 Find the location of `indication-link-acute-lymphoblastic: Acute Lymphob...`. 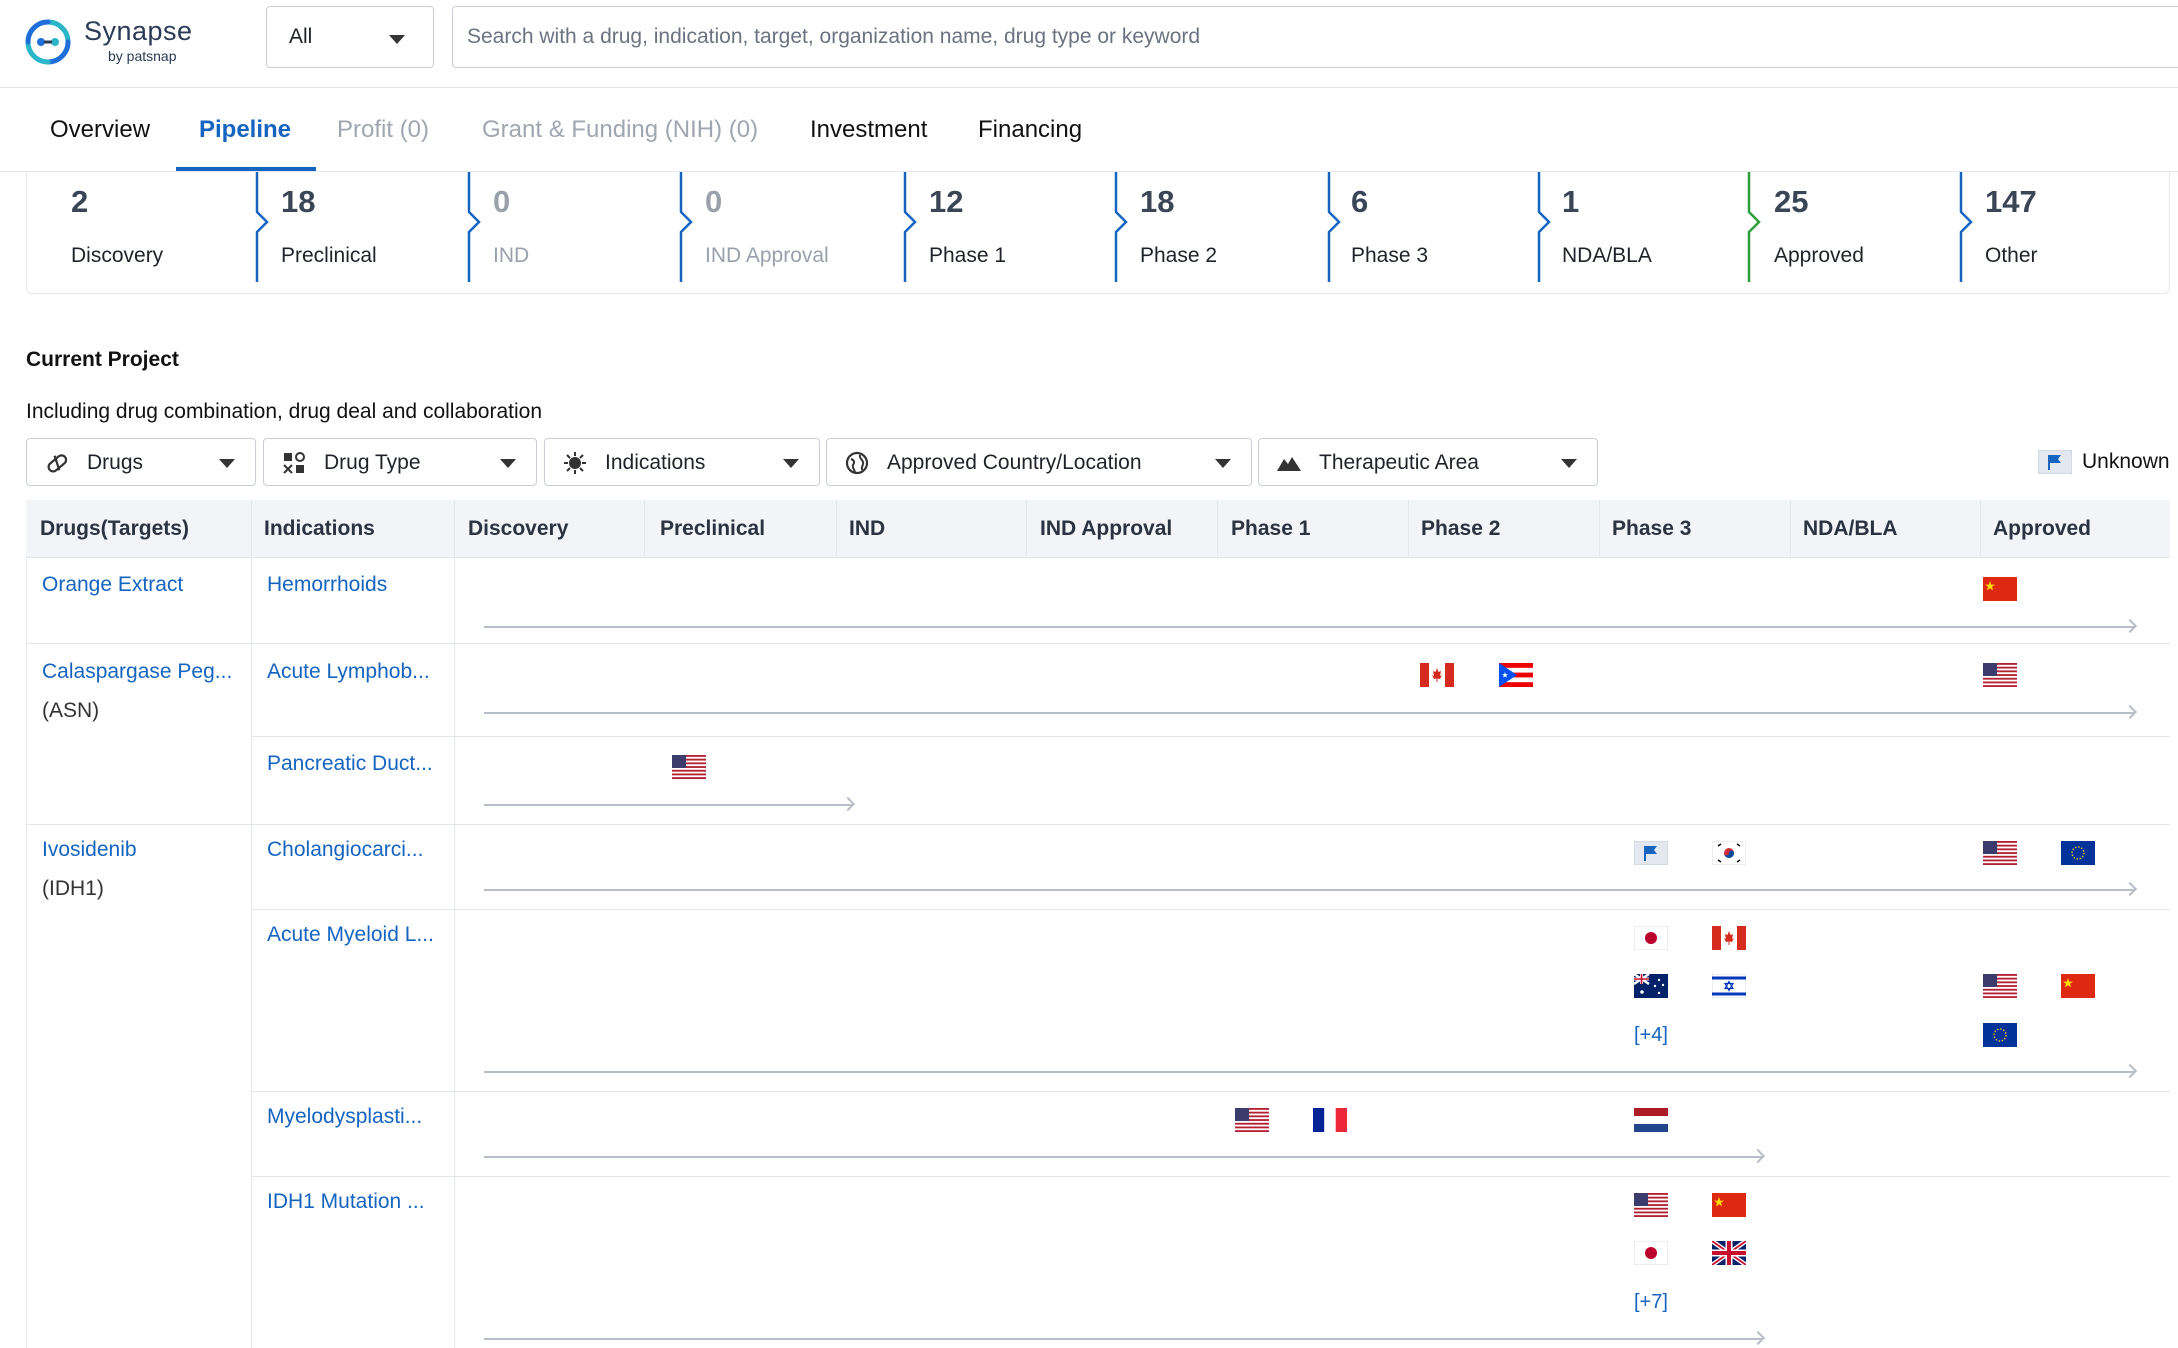

indication-link-acute-lymphoblastic: Acute Lymphob... is located at coordinates (348, 672).